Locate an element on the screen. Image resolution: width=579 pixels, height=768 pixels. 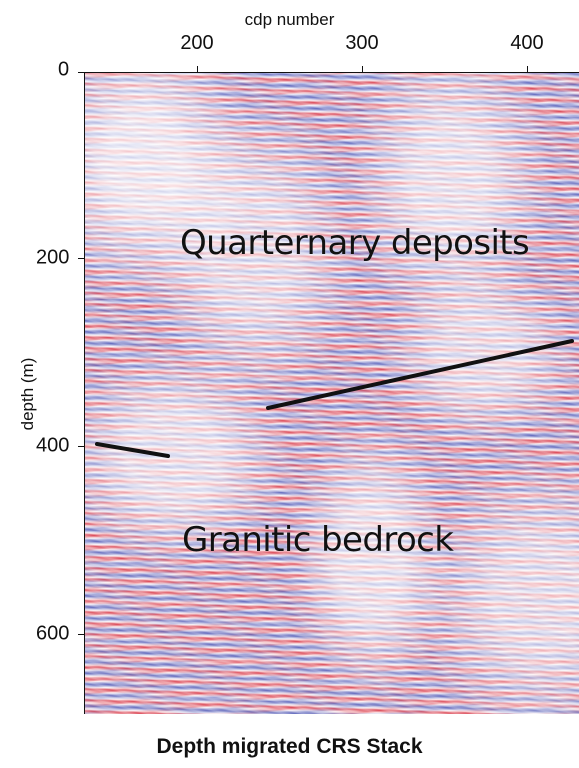
y-tick-label-400: 400 is located at coordinates (53, 445).